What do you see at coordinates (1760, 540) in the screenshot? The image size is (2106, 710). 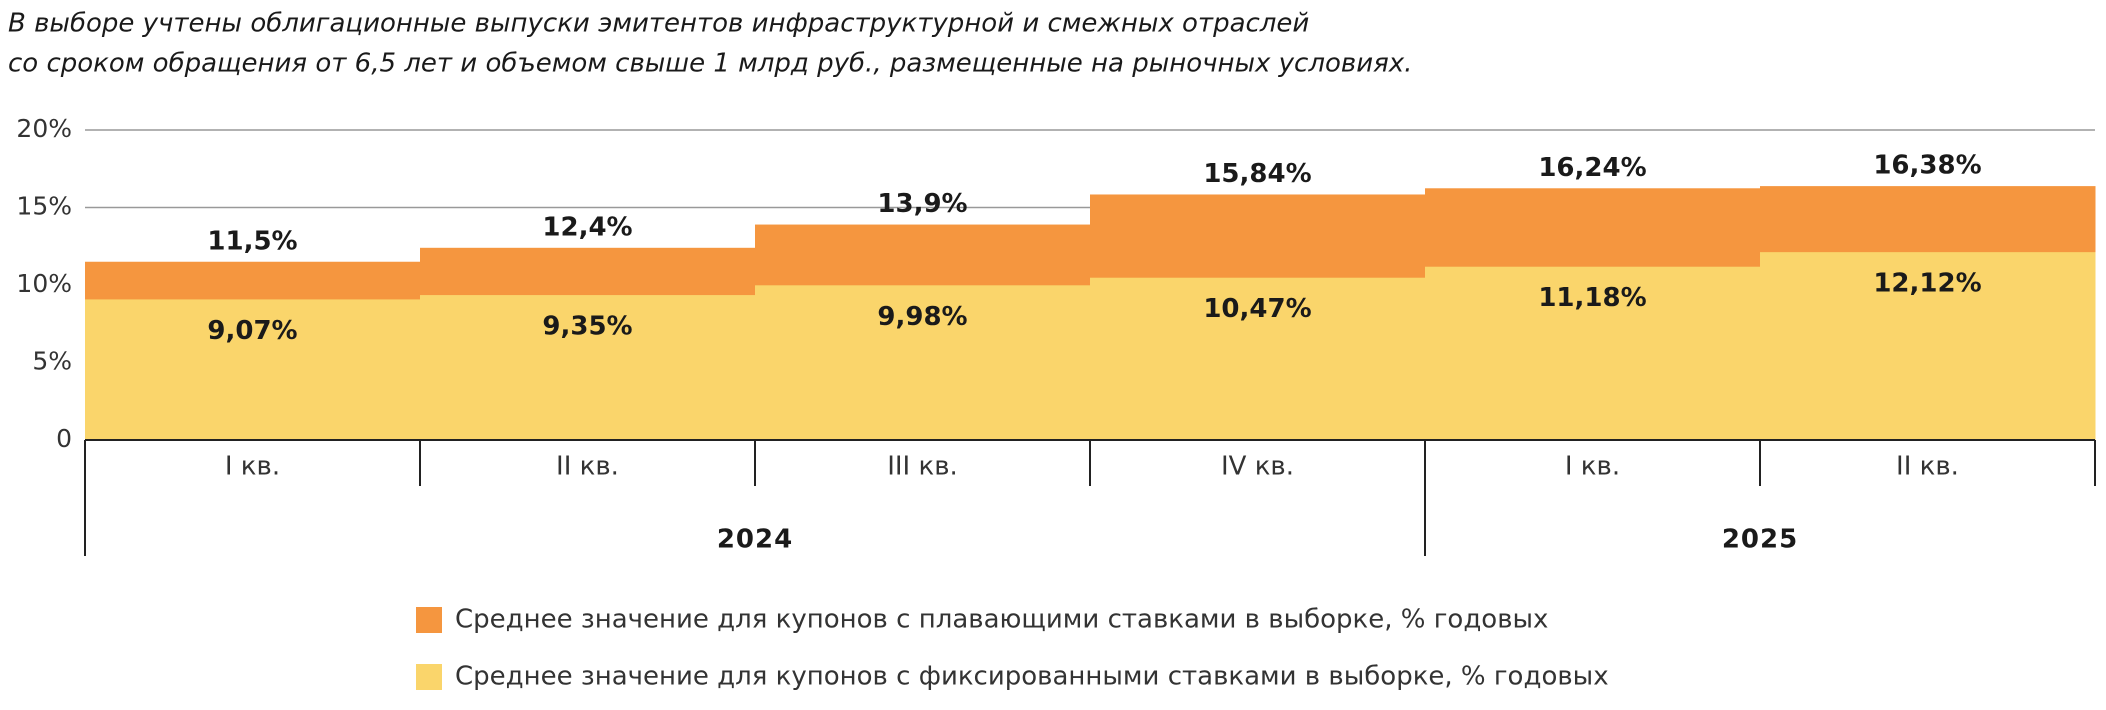 I see `group-label: 2025` at bounding box center [1760, 540].